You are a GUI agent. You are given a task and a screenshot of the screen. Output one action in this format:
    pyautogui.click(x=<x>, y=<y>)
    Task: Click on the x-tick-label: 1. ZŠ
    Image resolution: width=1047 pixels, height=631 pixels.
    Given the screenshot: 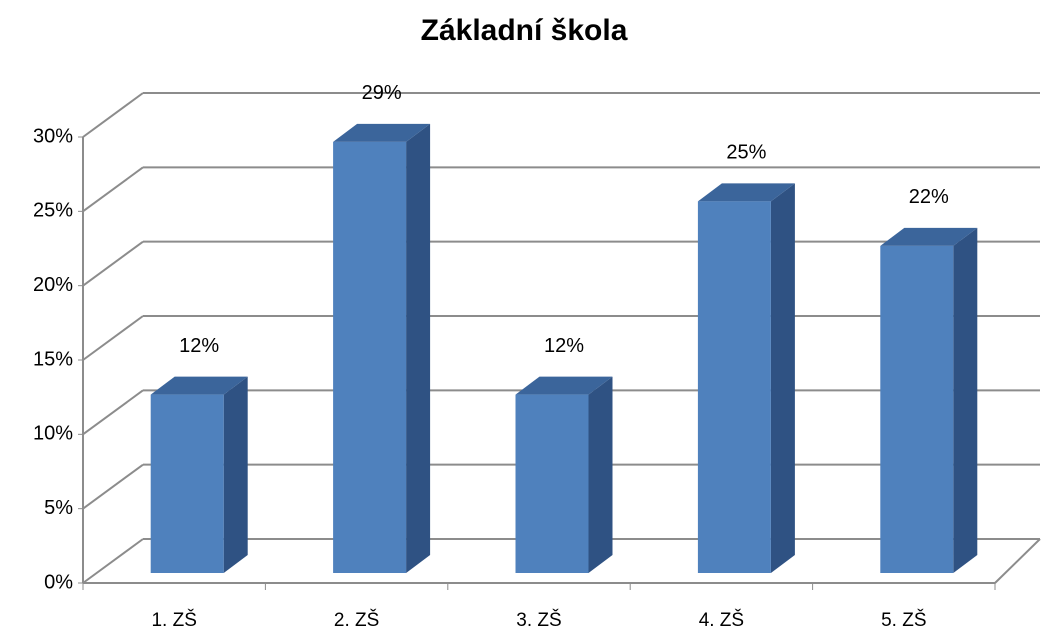 What is the action you would take?
    pyautogui.click(x=173, y=620)
    